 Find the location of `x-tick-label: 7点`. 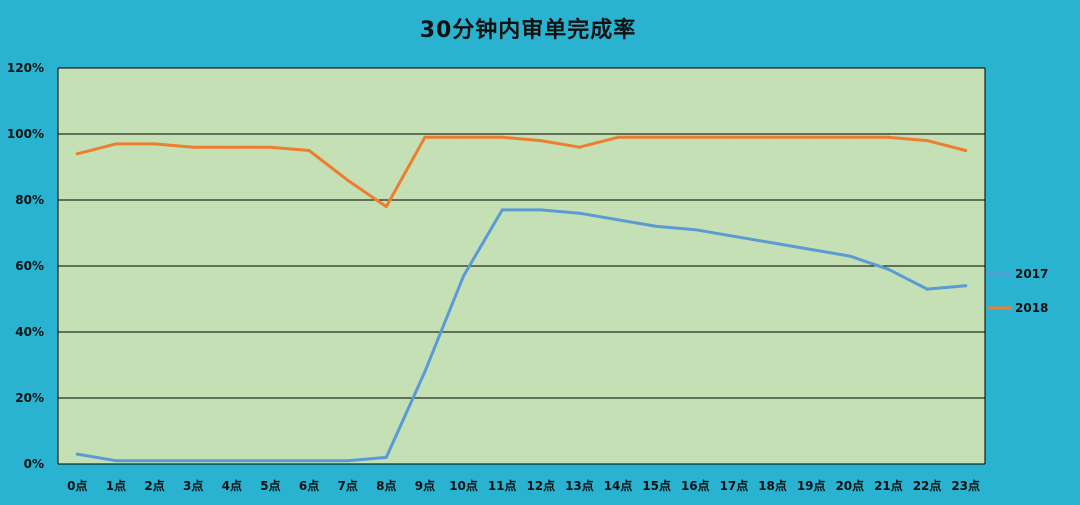

x-tick-label: 7点 is located at coordinates (348, 485).